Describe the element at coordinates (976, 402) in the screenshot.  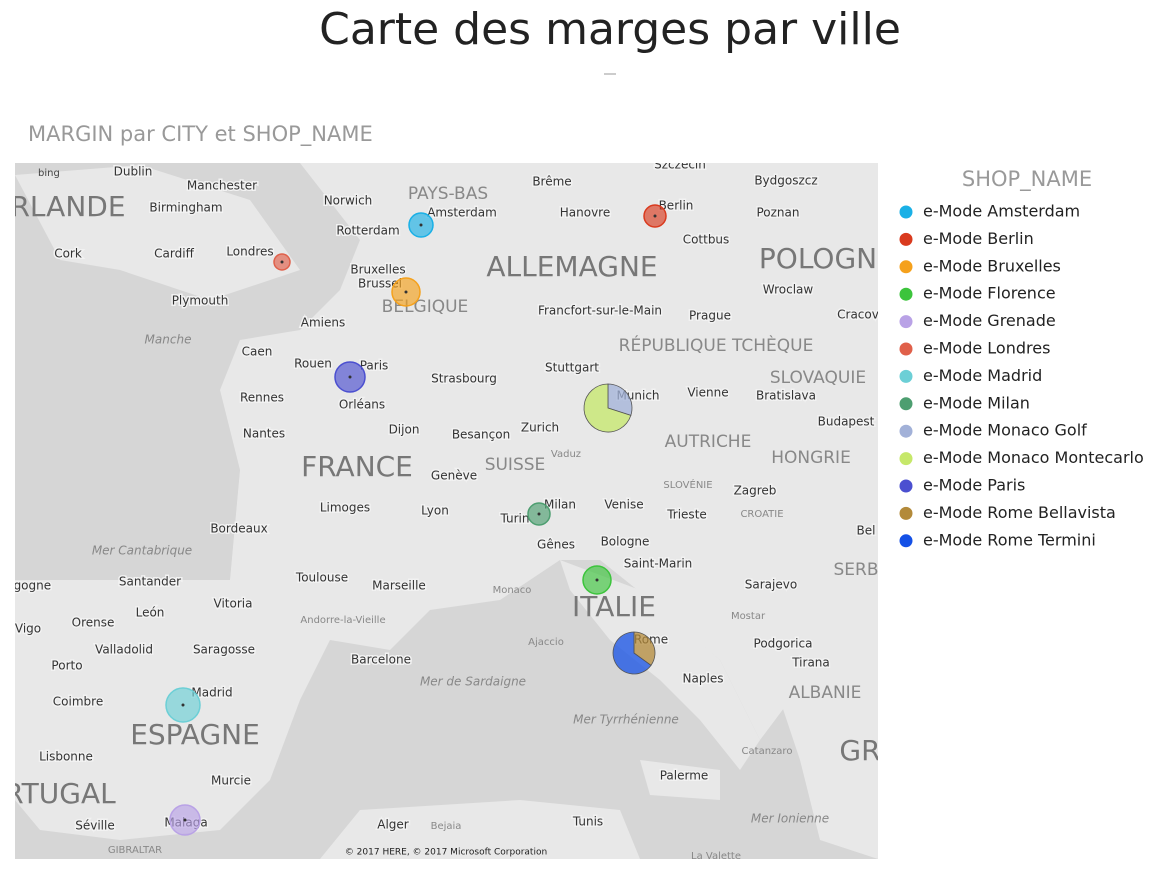
I see `legend-label: e-Mode Milan` at that location.